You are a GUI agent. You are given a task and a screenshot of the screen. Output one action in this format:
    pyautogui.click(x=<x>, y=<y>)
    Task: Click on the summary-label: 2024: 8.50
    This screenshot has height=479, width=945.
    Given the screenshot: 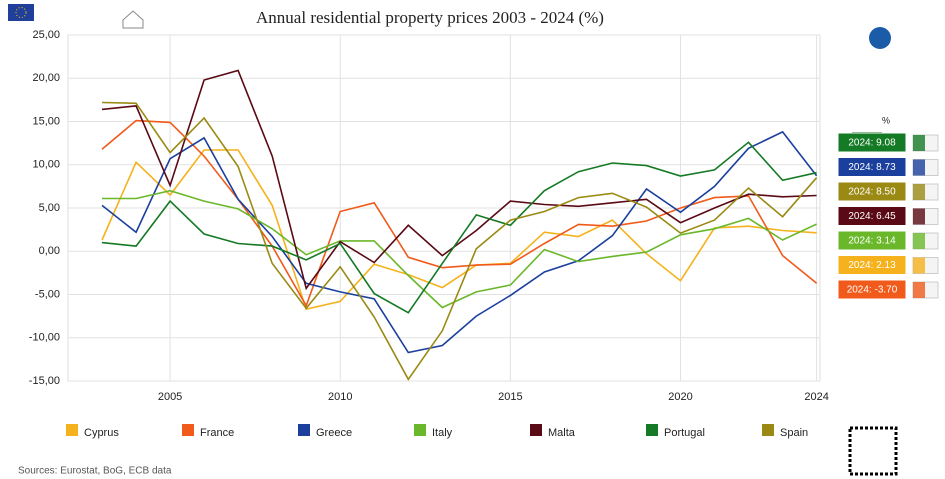 What is the action you would take?
    pyautogui.click(x=872, y=192)
    